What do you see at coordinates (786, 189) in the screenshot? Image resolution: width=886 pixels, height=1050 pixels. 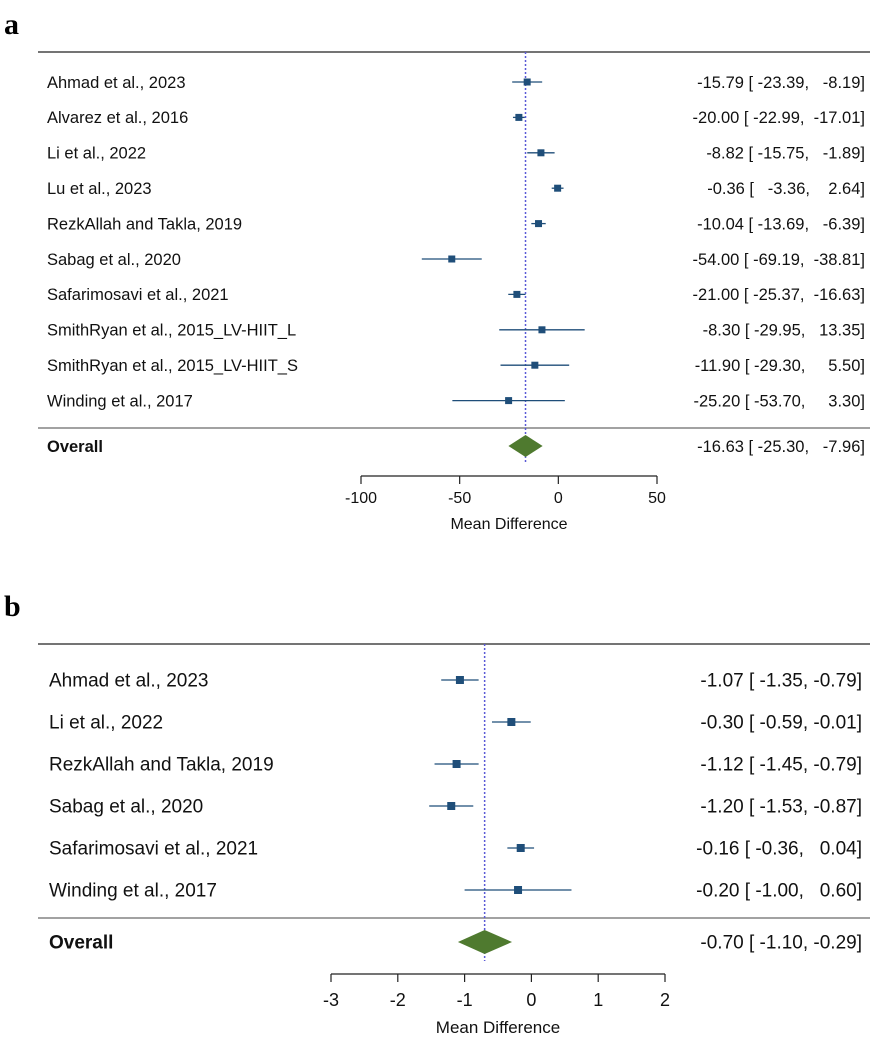 I see `effect-estimate-ci: -0.36 [ -3.36, 2.64]` at bounding box center [786, 189].